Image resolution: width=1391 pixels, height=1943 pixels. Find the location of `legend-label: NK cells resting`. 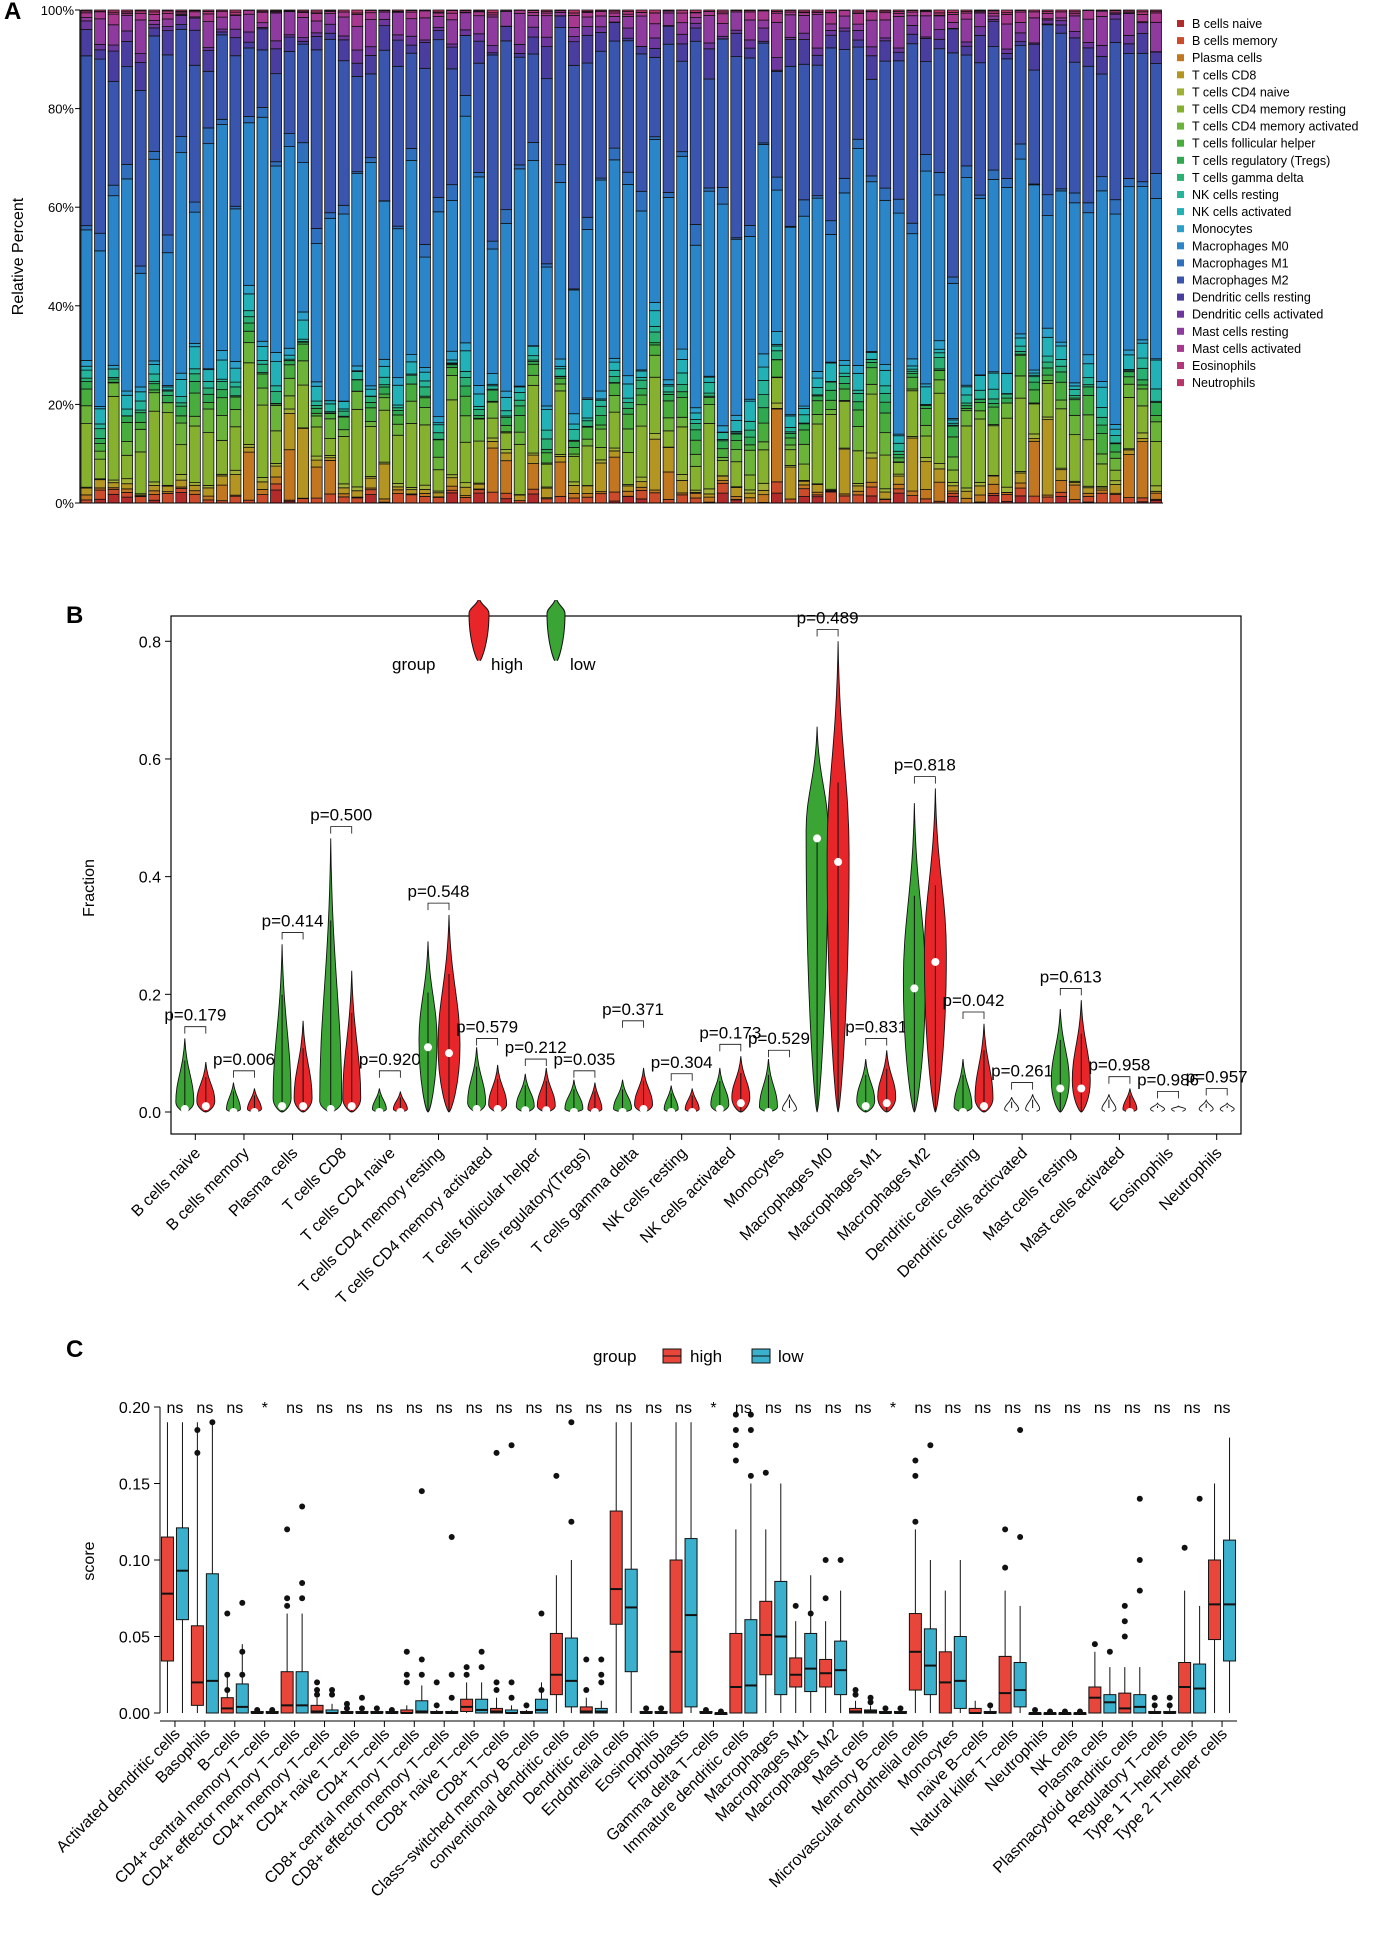

legend-label: NK cells resting is located at coordinates (1235, 195).